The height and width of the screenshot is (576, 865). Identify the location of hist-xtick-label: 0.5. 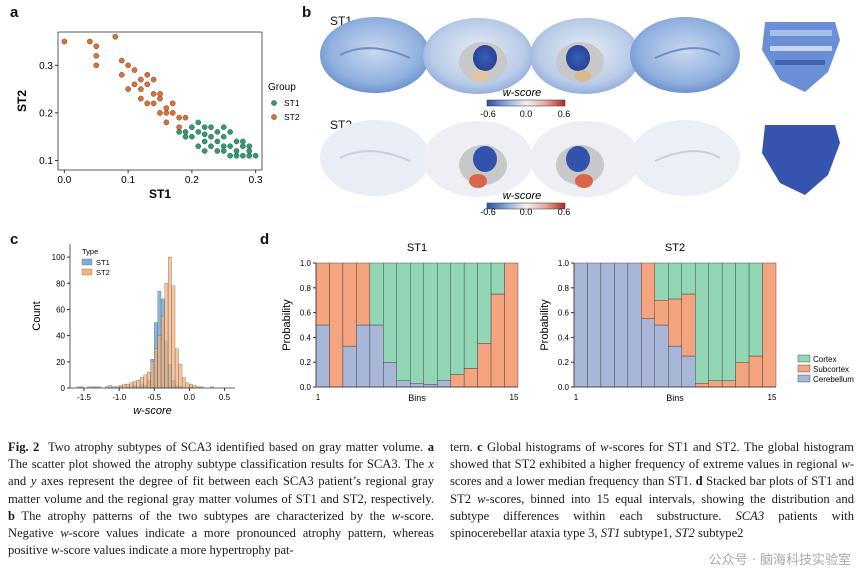
(225, 397).